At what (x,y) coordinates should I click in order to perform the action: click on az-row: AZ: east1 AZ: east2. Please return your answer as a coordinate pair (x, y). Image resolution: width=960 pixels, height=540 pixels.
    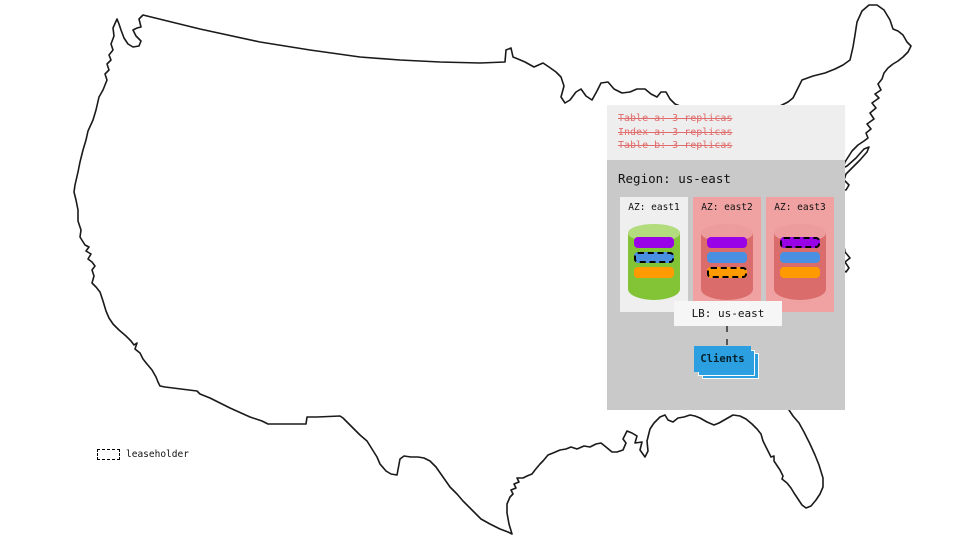
    Looking at the image, I should click on (727, 254).